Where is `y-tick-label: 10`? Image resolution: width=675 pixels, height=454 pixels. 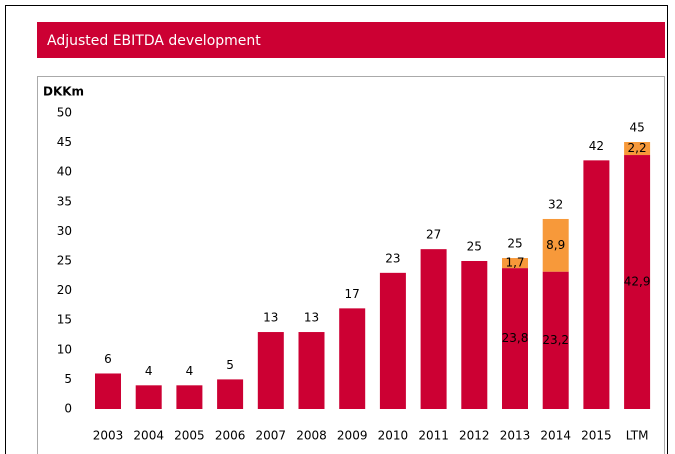 y-tick-label: 10 is located at coordinates (64, 349).